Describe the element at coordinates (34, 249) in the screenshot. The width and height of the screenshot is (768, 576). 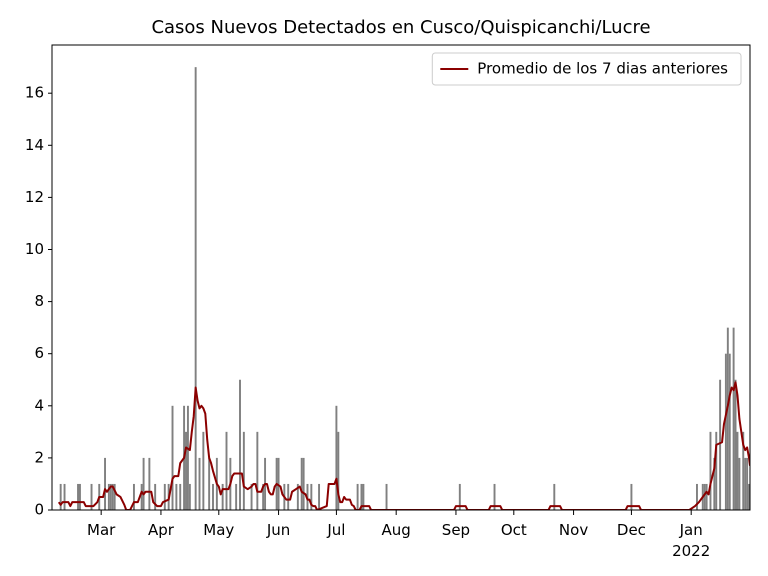
I see `y-tick-label: 10` at that location.